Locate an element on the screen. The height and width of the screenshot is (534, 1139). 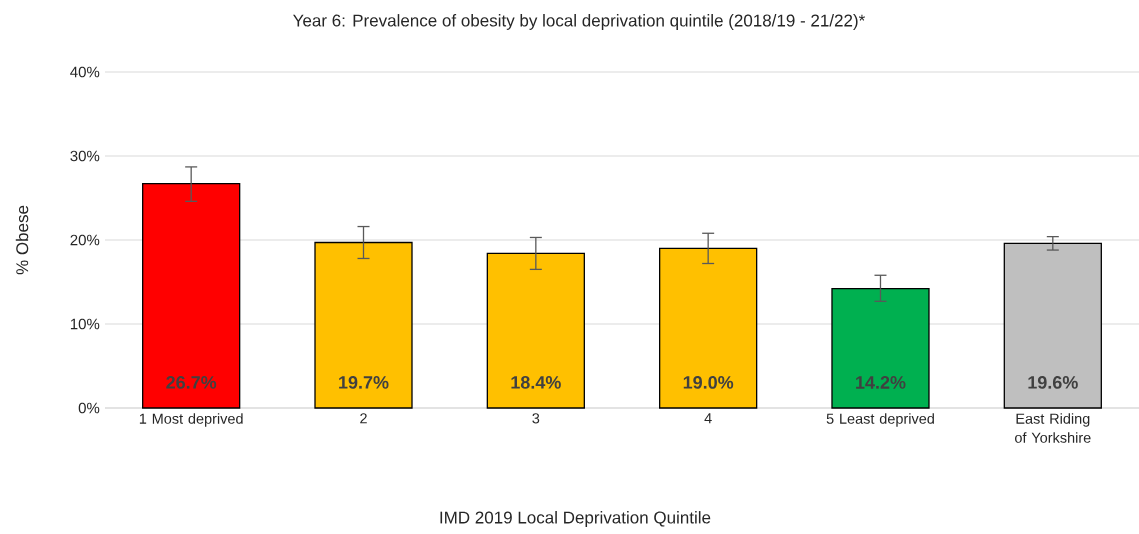
chart-title: Year 6: Prevalence of obesity by local deprivation quintile (2018/19 - 21/22)* is located at coordinates (579, 22).